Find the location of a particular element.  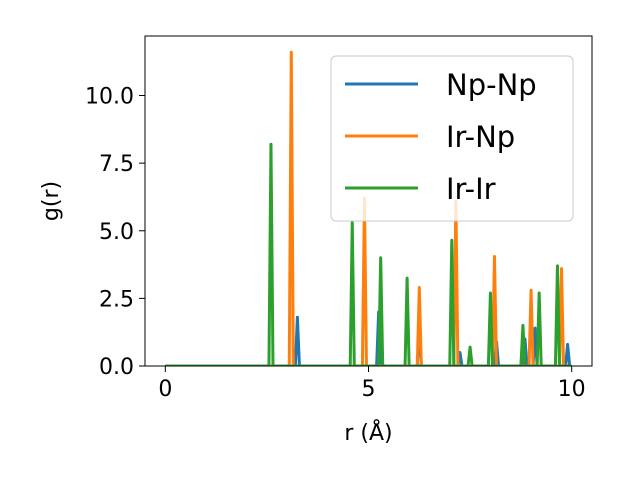

x-axis: 0 5 10 is located at coordinates (372, 384).